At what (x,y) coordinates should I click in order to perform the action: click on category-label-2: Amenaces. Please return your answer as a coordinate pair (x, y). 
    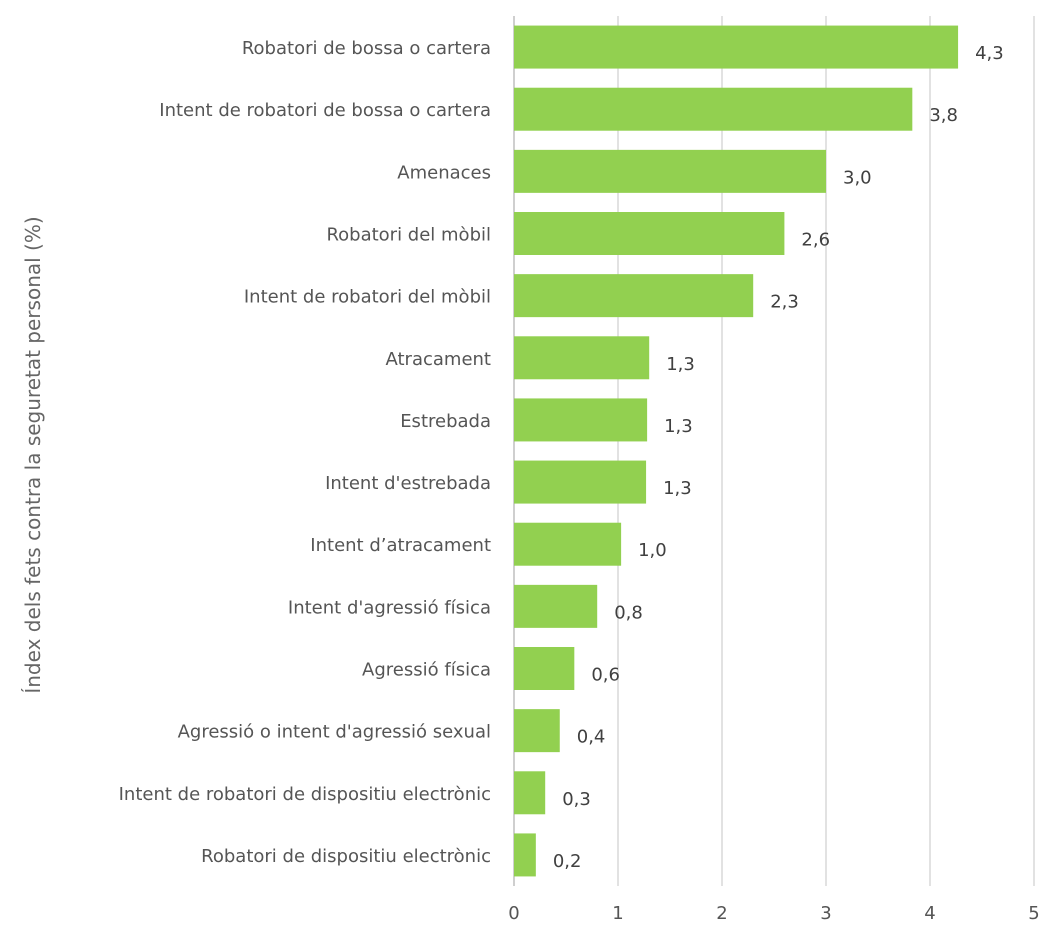
    Looking at the image, I should click on (444, 172).